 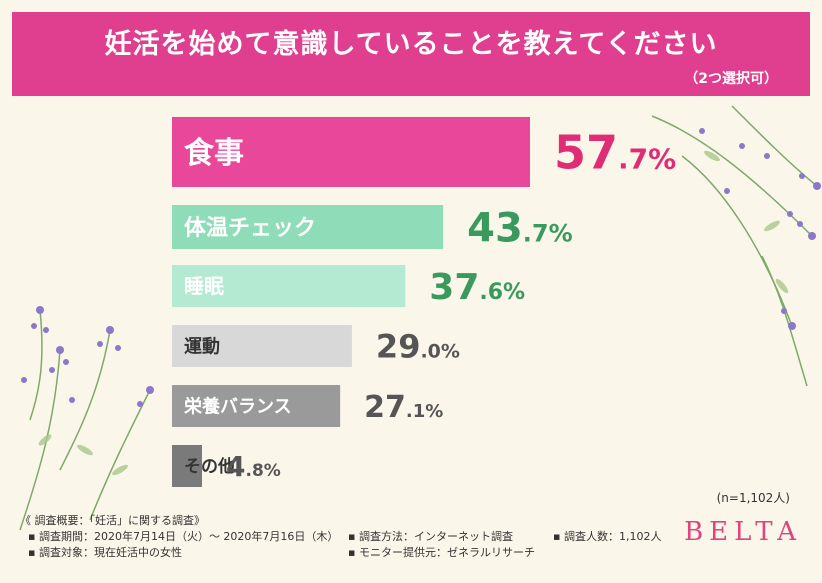 What do you see at coordinates (202, 346) in the screenshot?
I see `bar-label-3: 運動` at bounding box center [202, 346].